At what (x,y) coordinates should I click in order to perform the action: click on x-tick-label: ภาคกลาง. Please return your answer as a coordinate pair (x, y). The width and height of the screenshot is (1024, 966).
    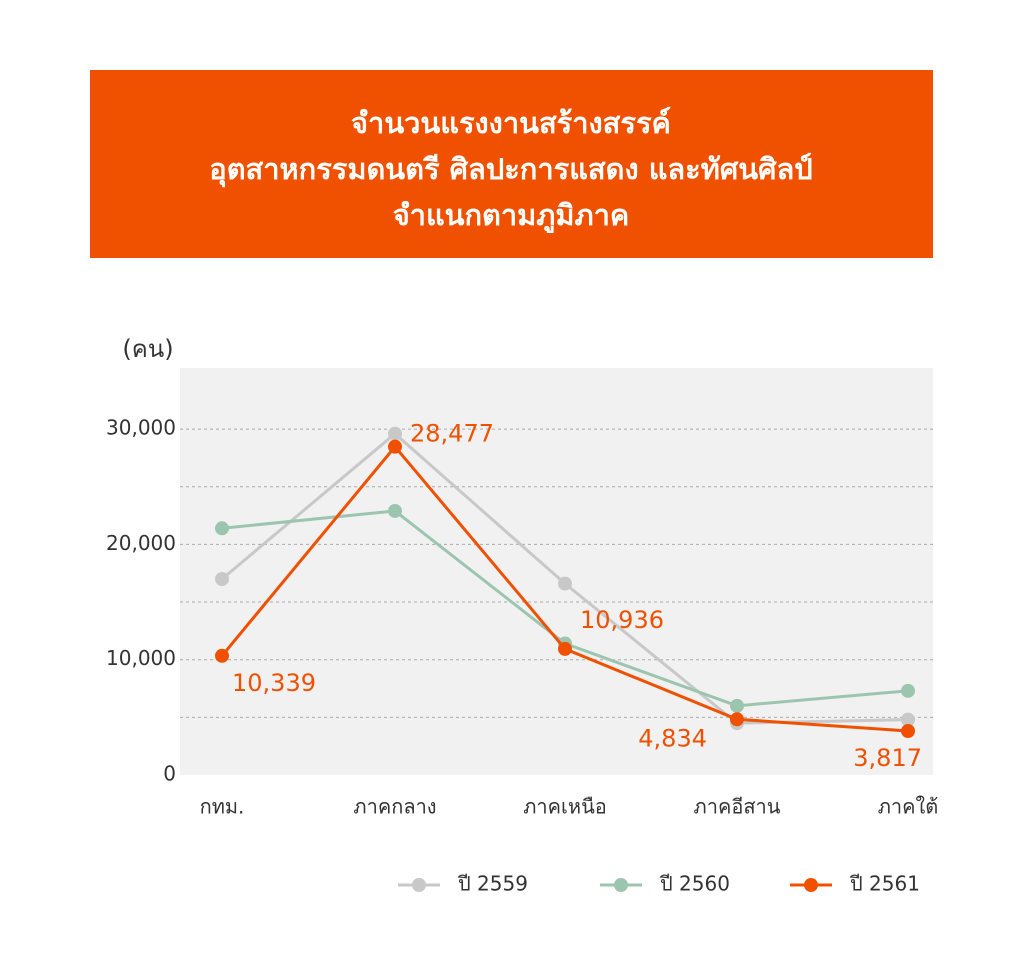
    Looking at the image, I should click on (394, 807).